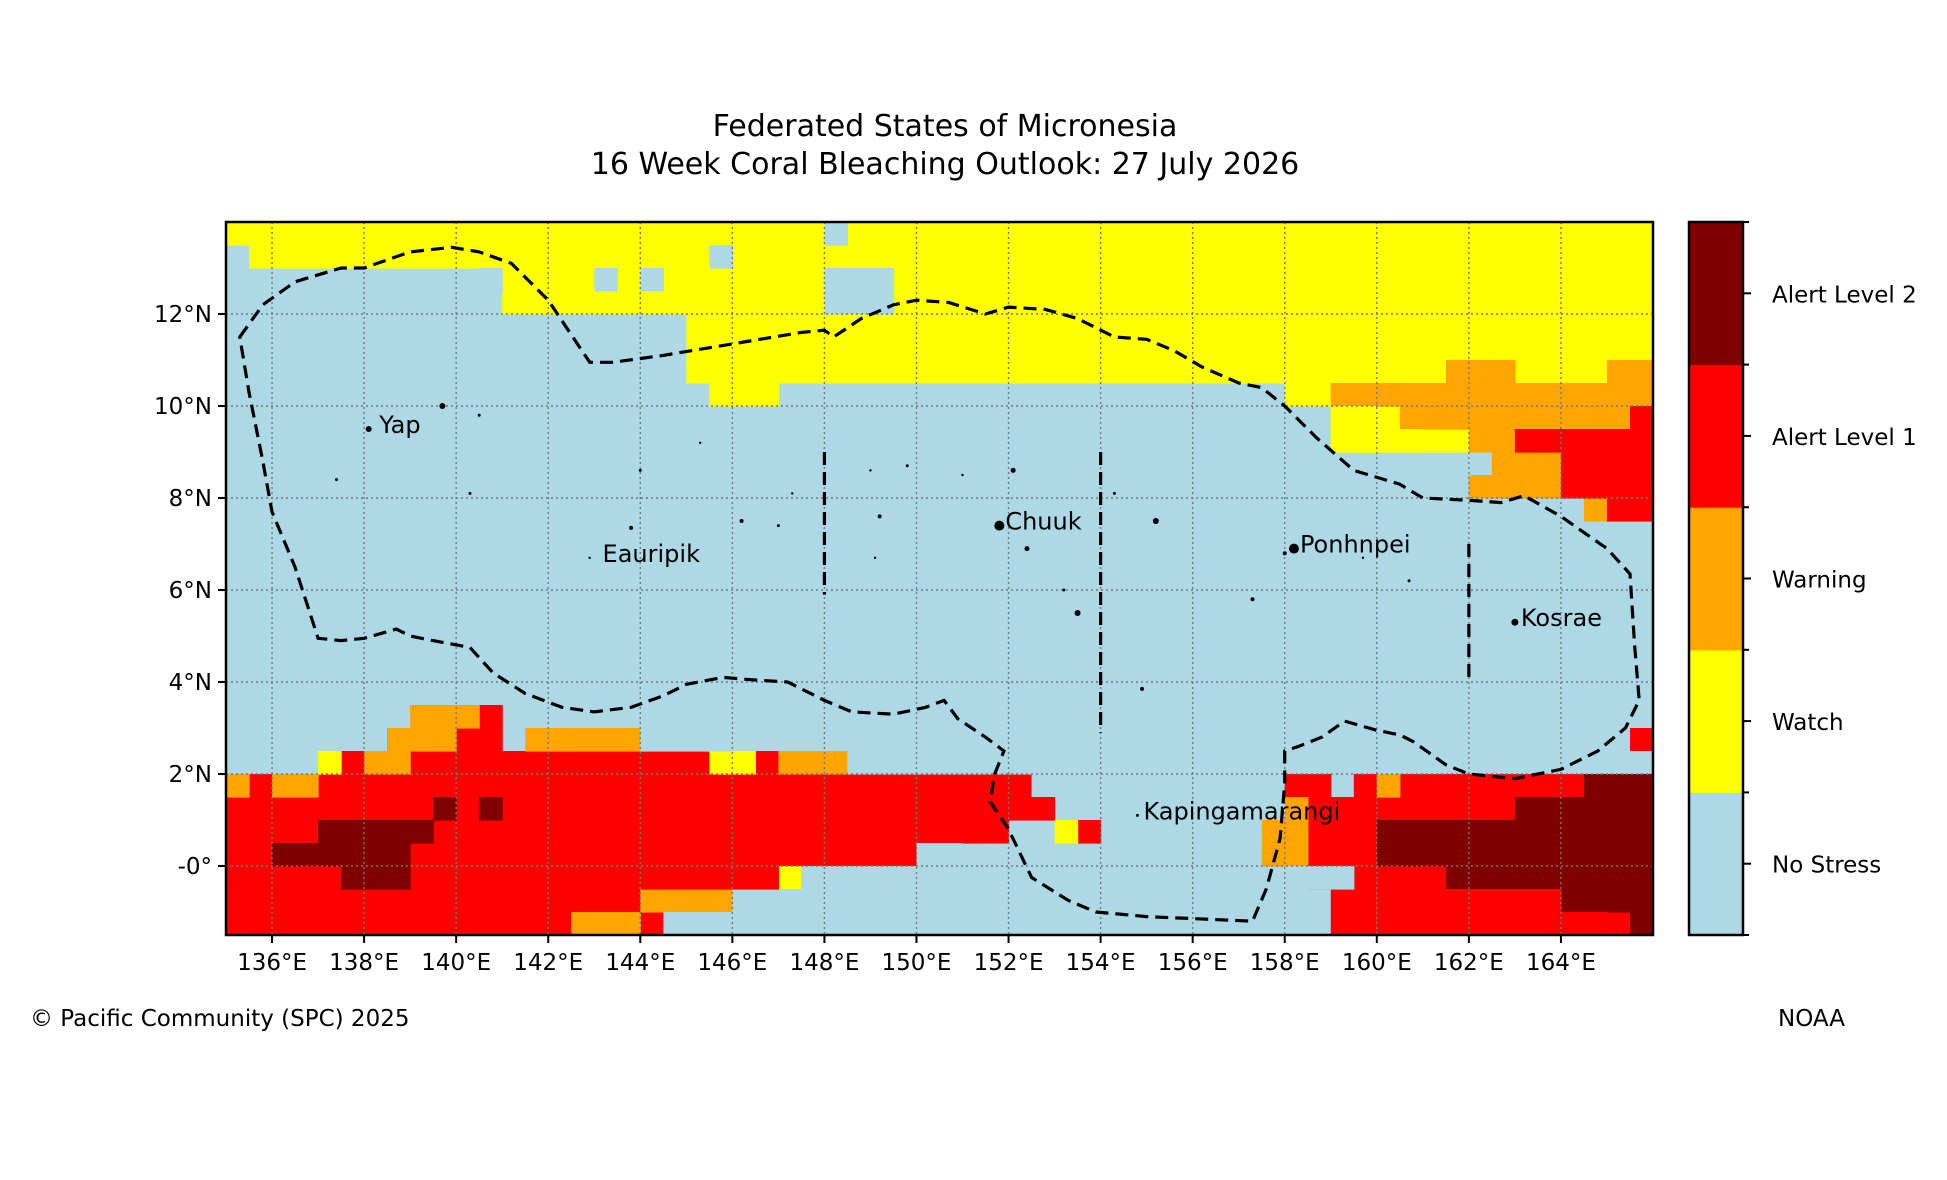 The height and width of the screenshot is (1180, 1947). Describe the element at coordinates (183, 407) in the screenshot. I see `lat-tick-label: 10°N` at that location.